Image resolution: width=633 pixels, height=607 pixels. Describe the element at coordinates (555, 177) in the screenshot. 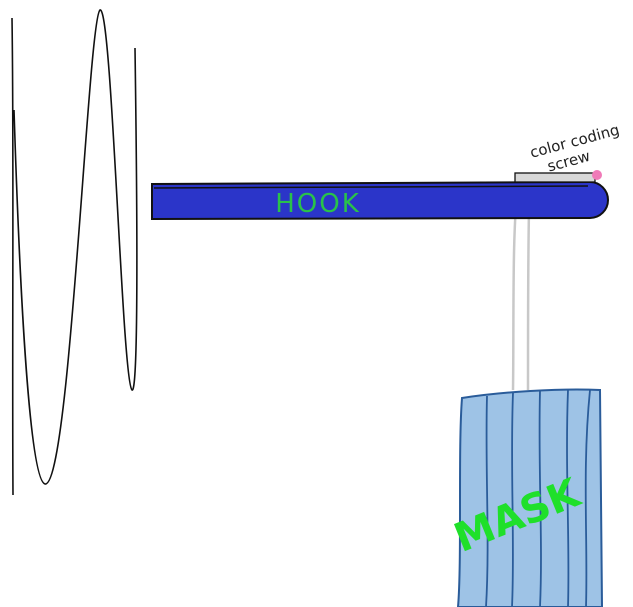

I see `screw` at that location.